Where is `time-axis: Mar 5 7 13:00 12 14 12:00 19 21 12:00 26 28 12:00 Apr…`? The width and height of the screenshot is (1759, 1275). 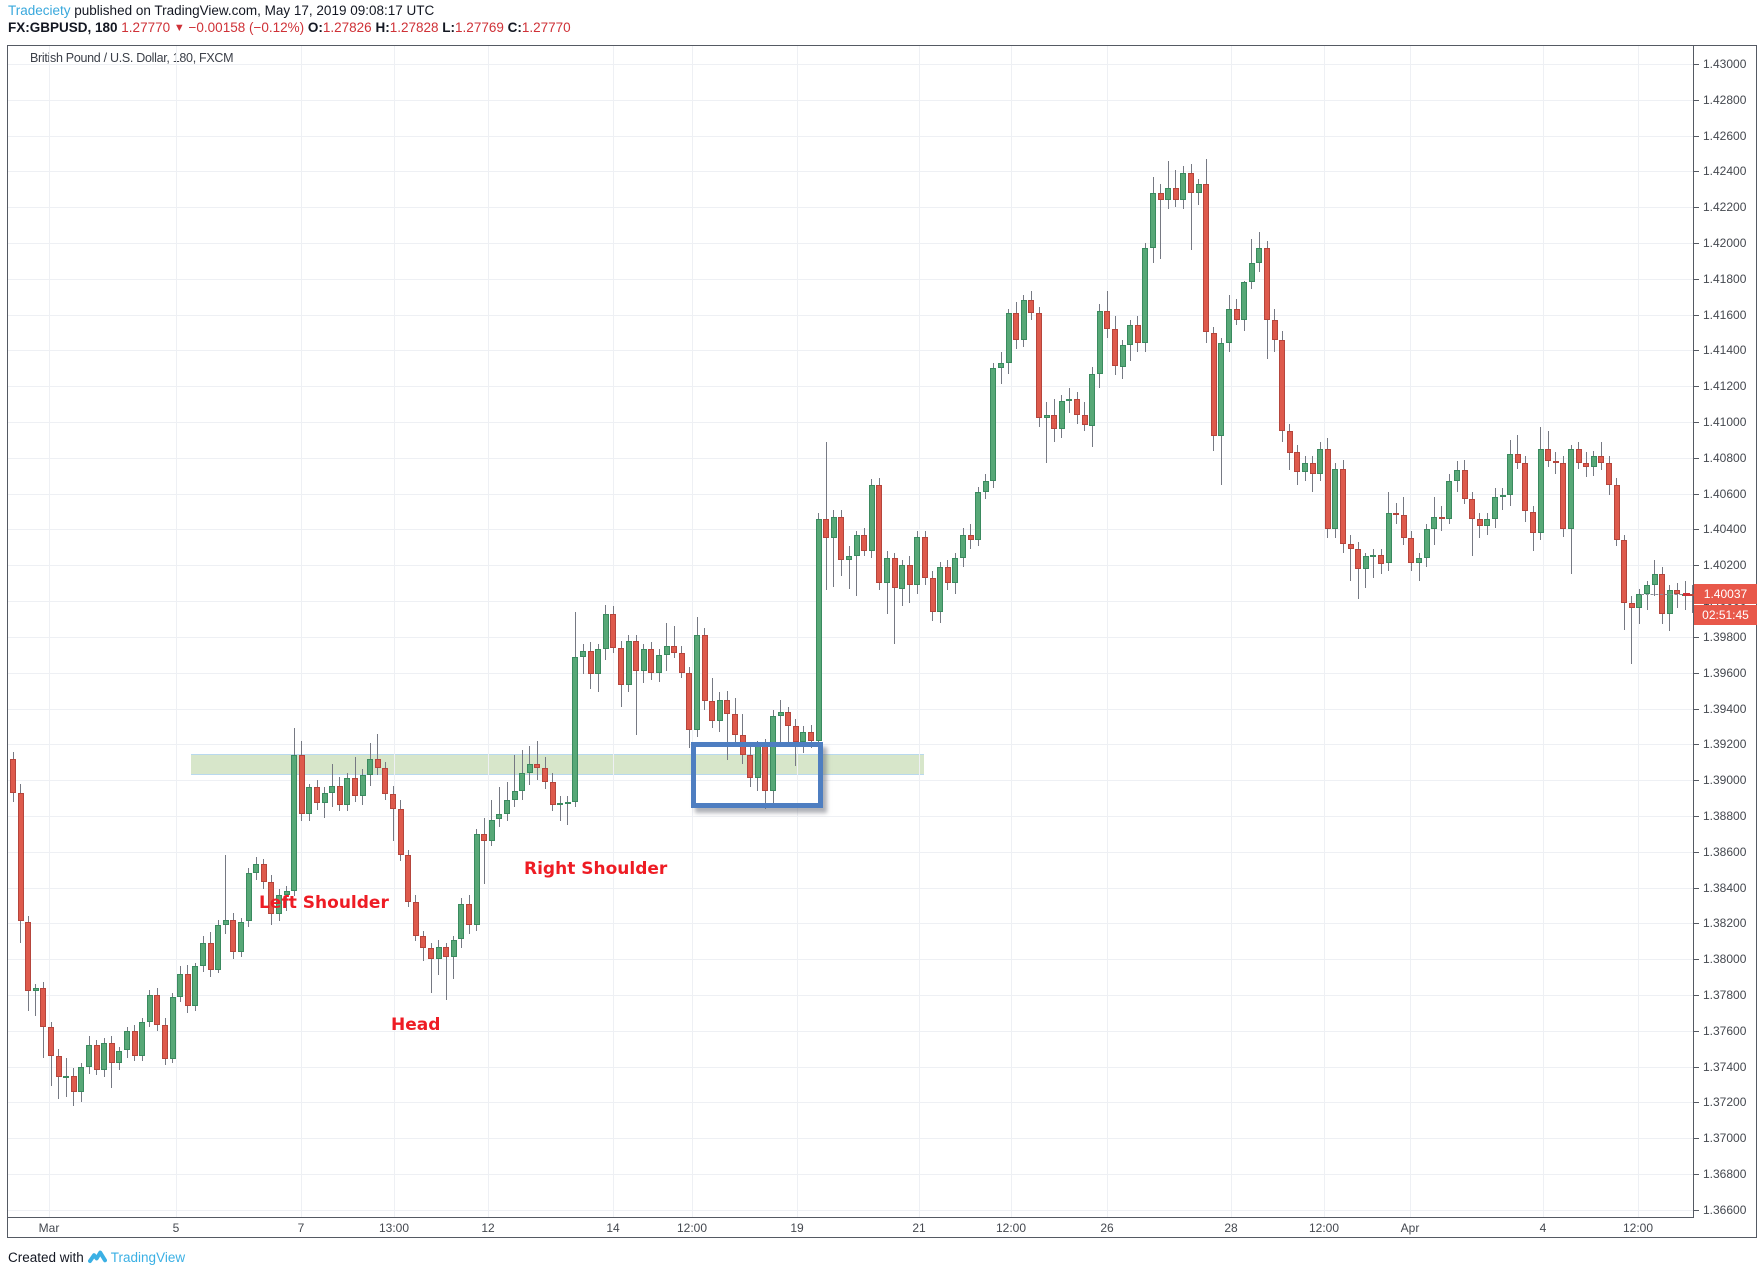
time-axis: Mar 5 7 13:00 12 14 12:00 19 21 12:00 26 28 12:00 Apr… is located at coordinates (882, 1228).